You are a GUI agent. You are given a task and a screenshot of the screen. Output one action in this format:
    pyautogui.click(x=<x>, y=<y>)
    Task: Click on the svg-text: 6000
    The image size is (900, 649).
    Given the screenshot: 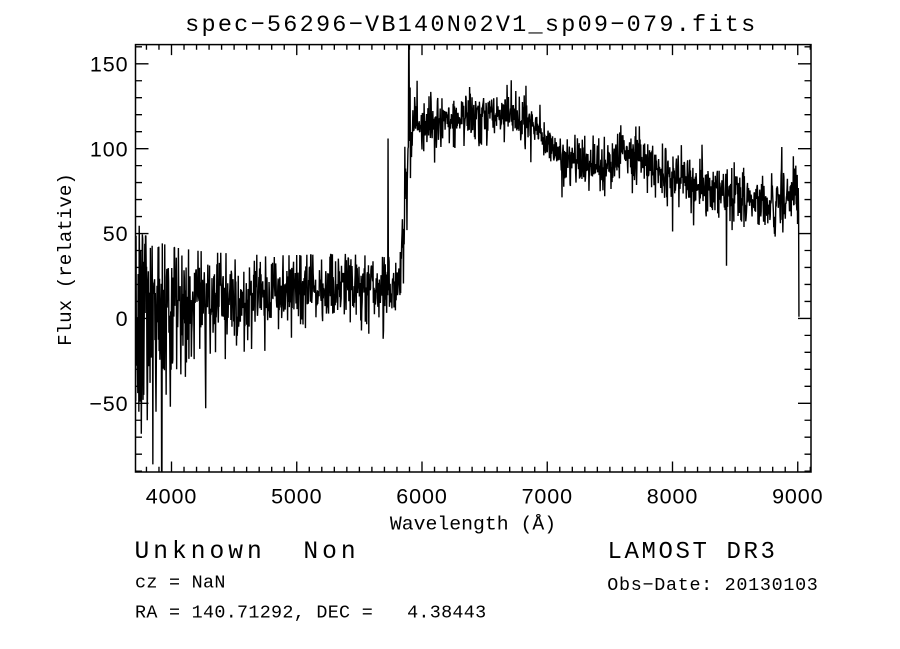 What is the action you would take?
    pyautogui.click(x=421, y=497)
    